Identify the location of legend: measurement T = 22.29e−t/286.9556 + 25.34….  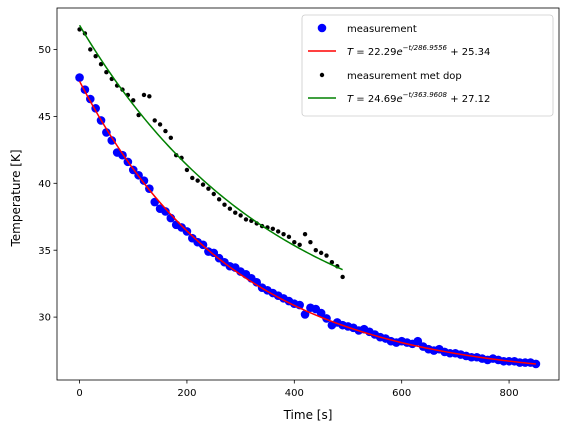
(427, 65).